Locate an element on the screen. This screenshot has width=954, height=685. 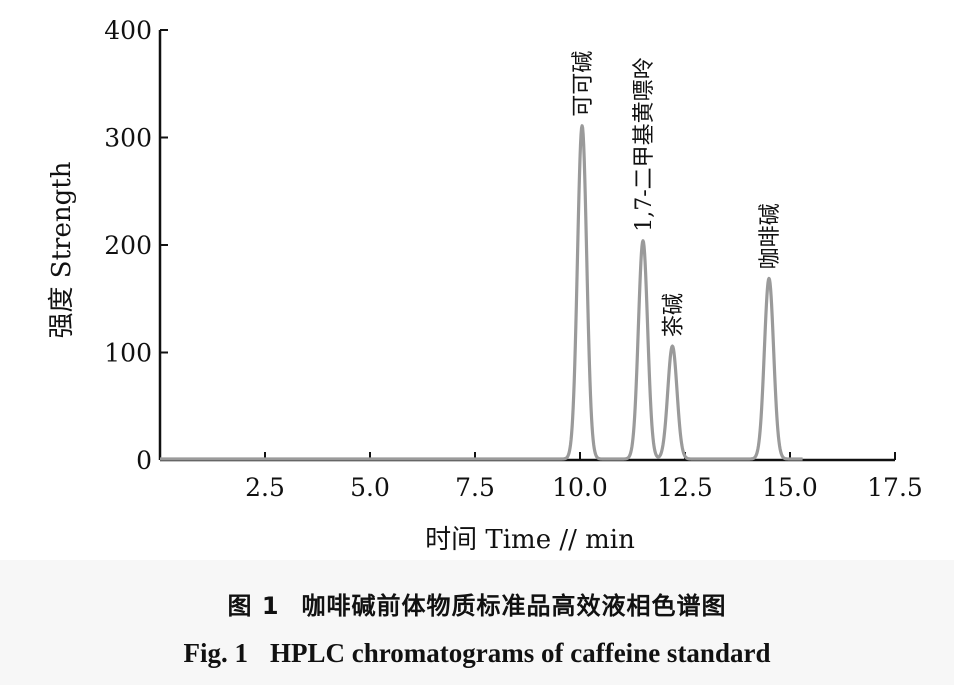
peak-label: 茶碱 is located at coordinates (673, 315).